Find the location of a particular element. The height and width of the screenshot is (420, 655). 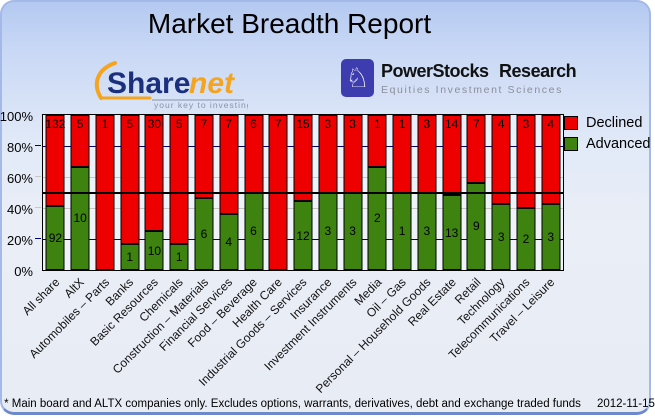

declined-segment: 14 is located at coordinates (452, 155).